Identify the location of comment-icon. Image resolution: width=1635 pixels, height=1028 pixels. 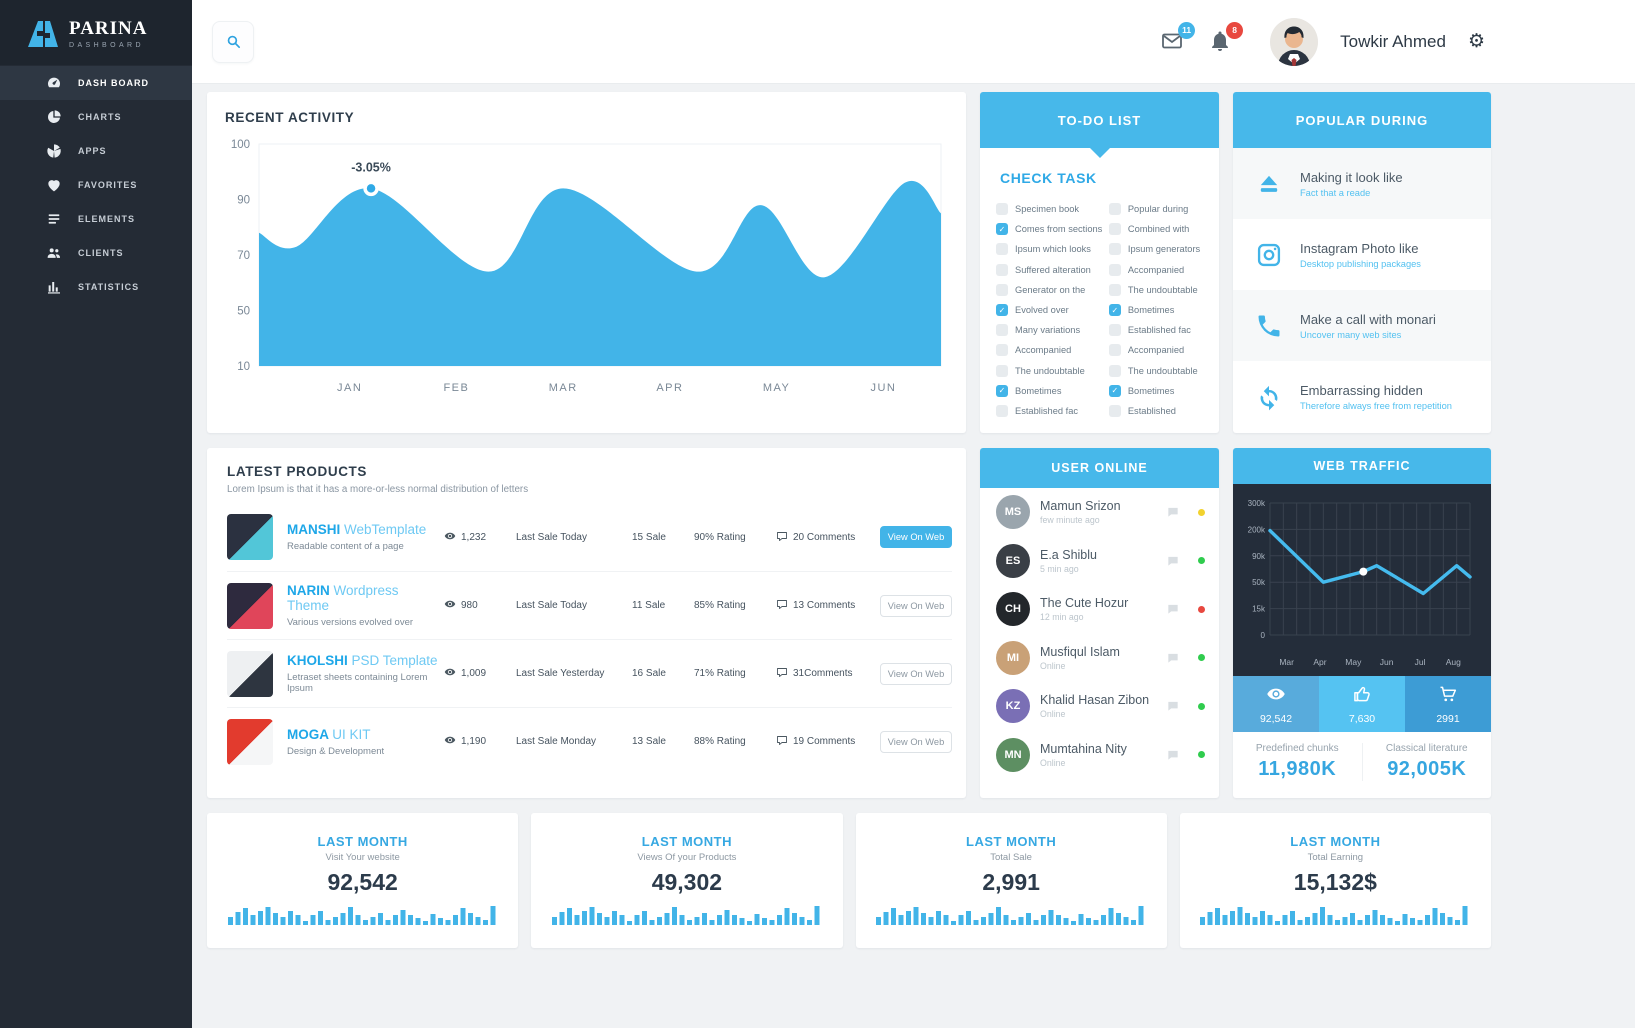
(782, 537).